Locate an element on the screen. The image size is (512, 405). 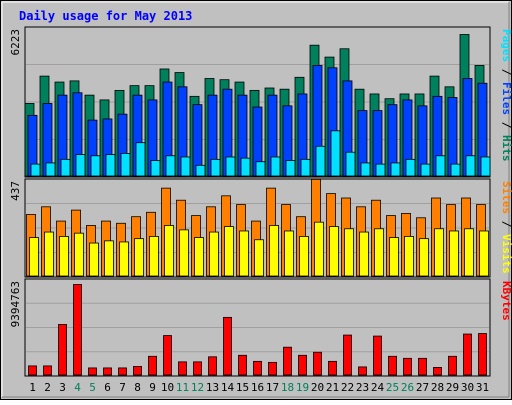
x-tick-label: 14 is located at coordinates (228, 387).